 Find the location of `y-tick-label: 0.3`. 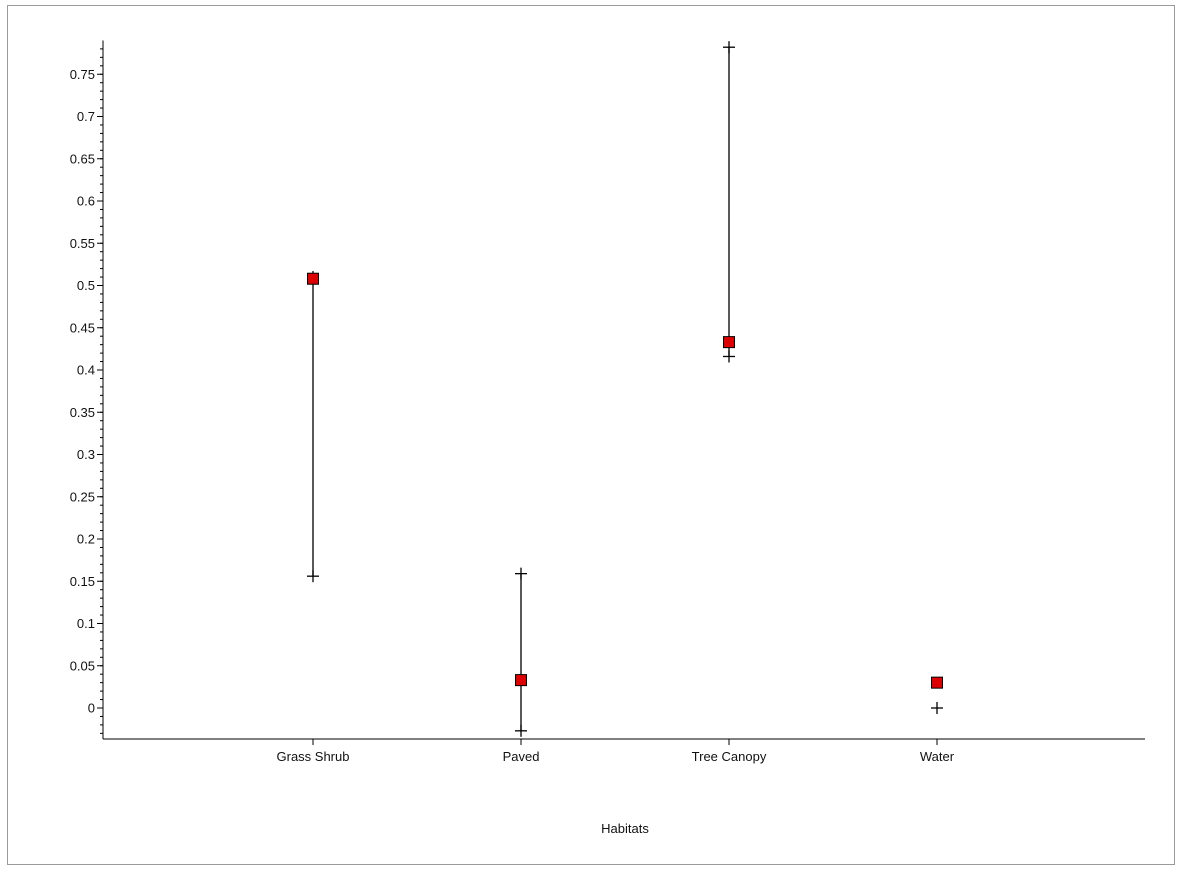

y-tick-label: 0.3 is located at coordinates (86, 454).